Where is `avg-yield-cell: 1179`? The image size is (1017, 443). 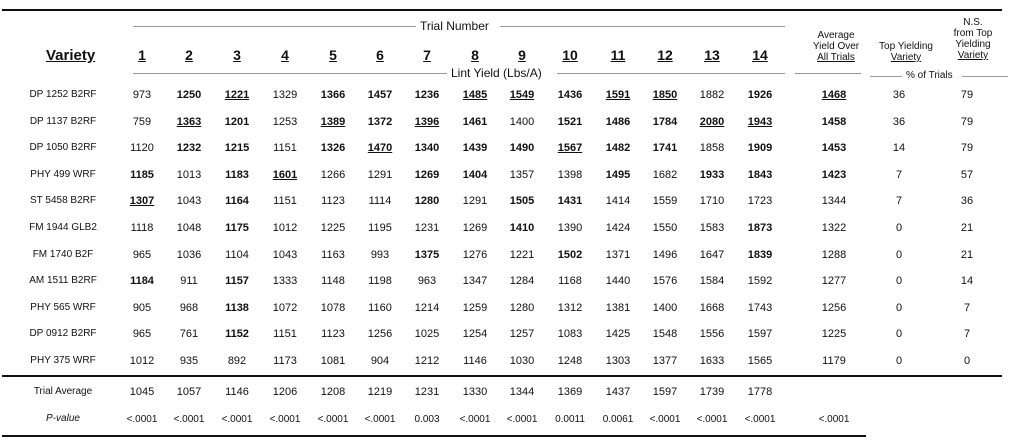
avg-yield-cell: 1179 is located at coordinates (834, 361).